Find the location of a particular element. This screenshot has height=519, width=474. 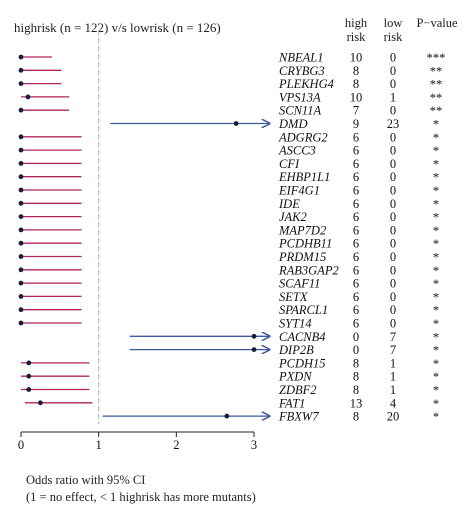

high-count-zdbf2: 8 is located at coordinates (356, 390).